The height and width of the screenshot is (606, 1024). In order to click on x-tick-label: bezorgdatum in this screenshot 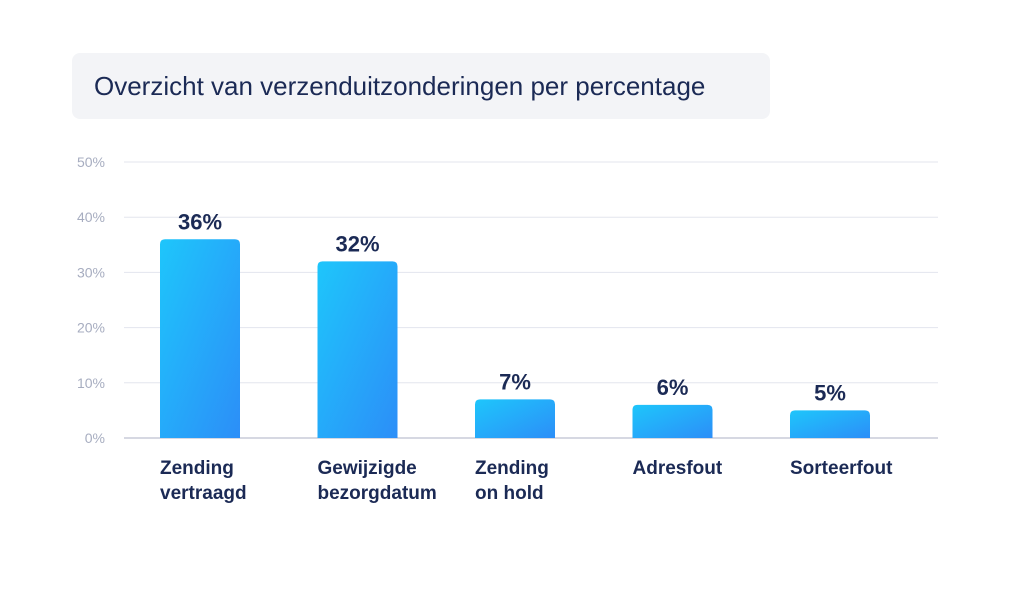, I will do `click(377, 493)`.